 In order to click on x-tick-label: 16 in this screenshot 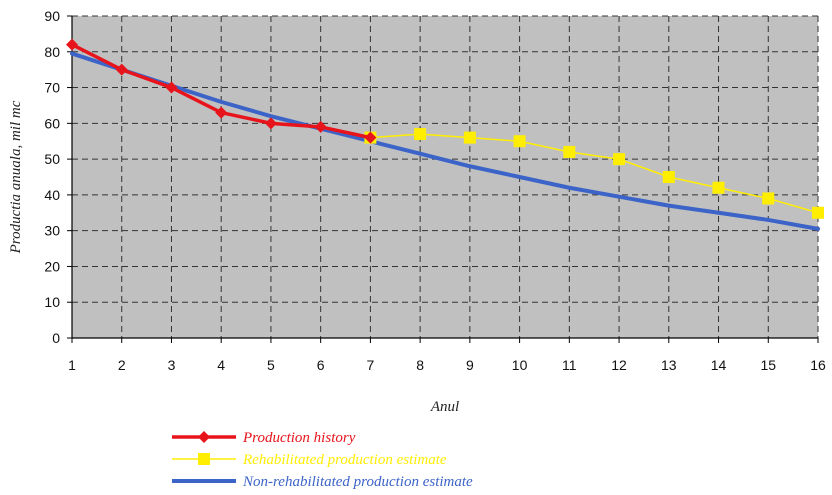, I will do `click(818, 365)`.